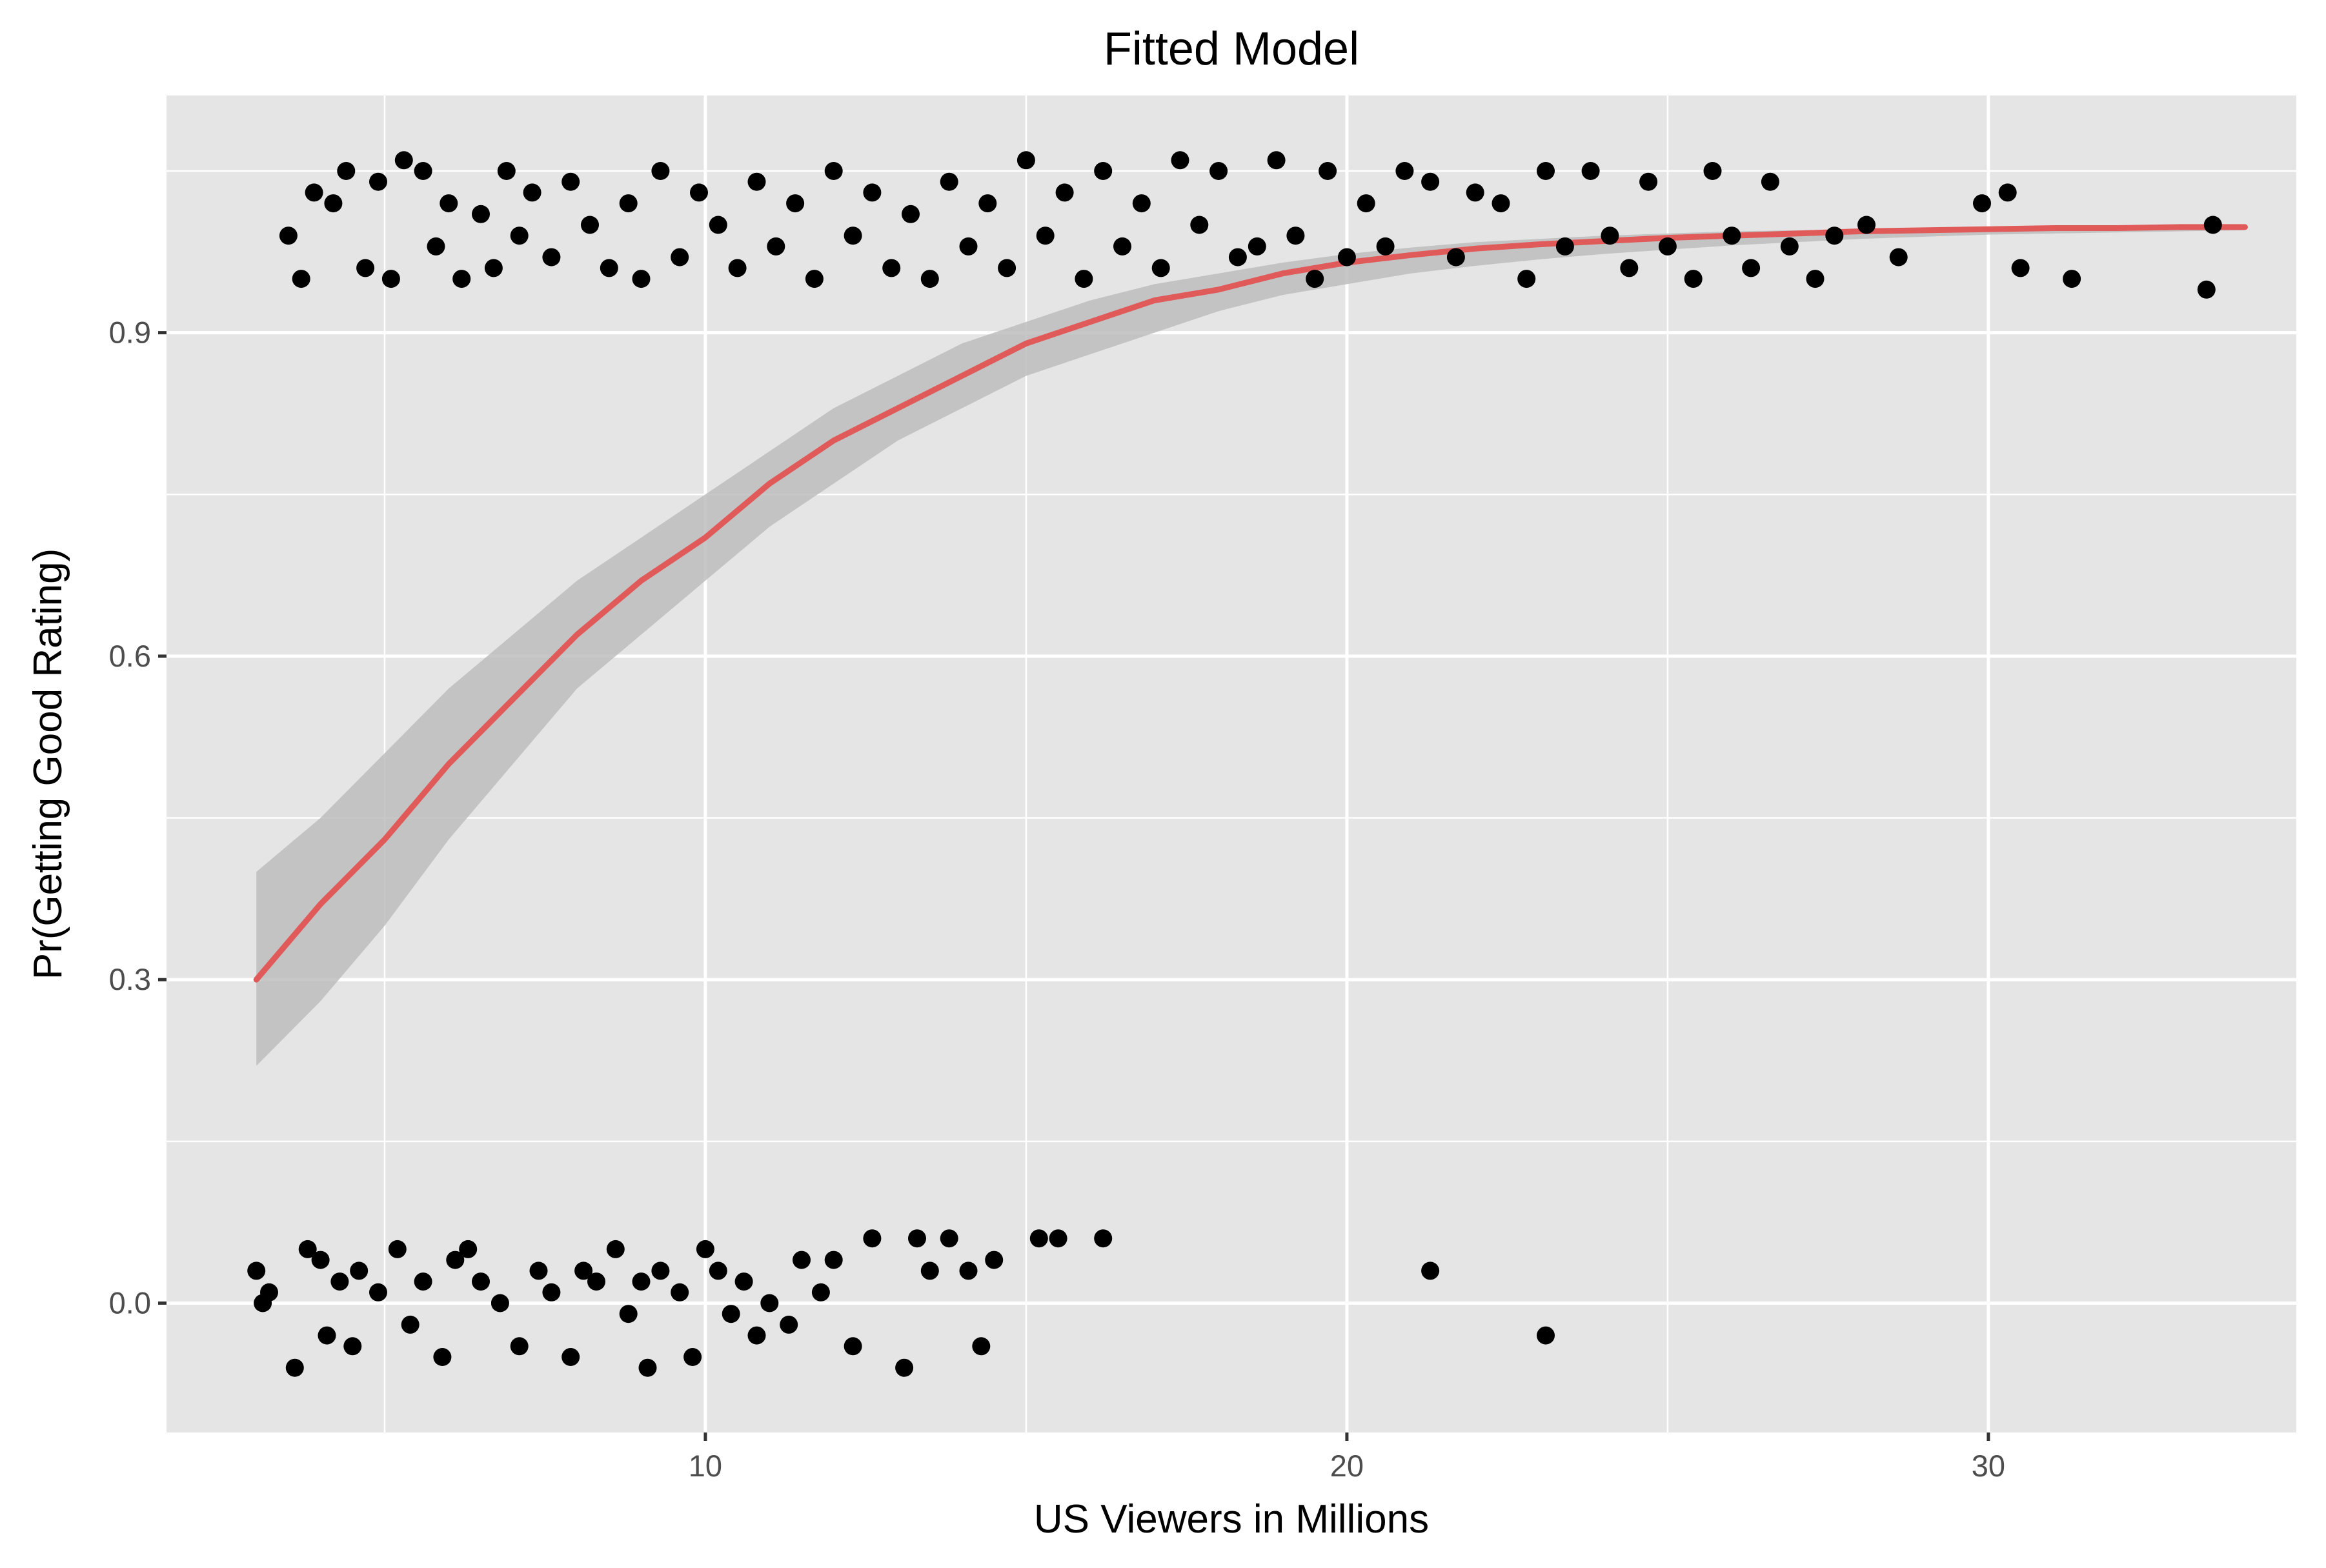 The height and width of the screenshot is (1568, 2326). Describe the element at coordinates (1231, 1519) in the screenshot. I see `x-axis-label: US Viewers in Millions` at that location.